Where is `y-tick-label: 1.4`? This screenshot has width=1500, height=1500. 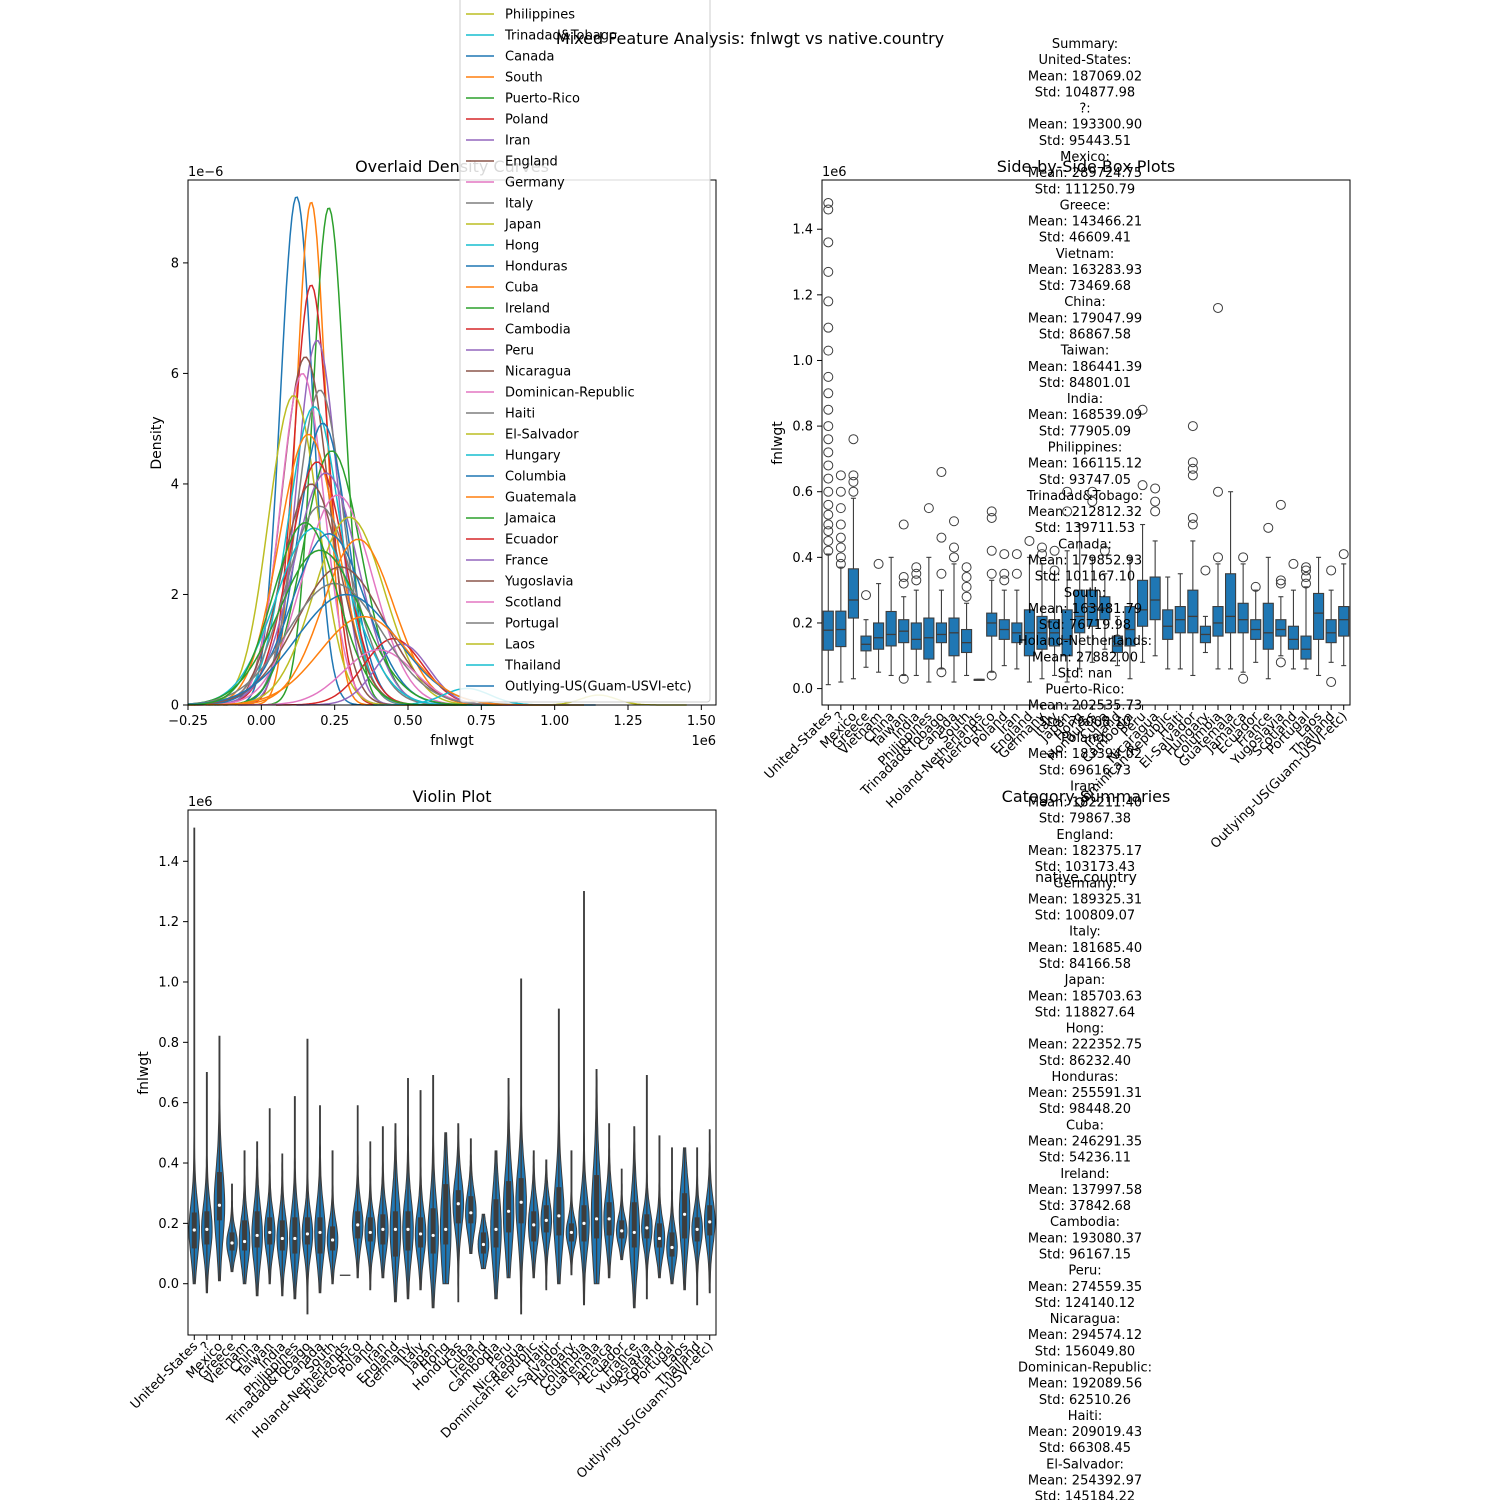
y-tick-label: 1.4 is located at coordinates (168, 862).